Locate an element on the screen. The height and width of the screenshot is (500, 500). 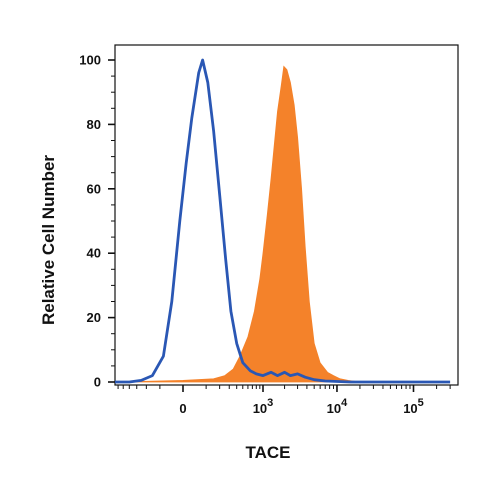
y-tick-label: 0 is located at coordinates (97, 382).